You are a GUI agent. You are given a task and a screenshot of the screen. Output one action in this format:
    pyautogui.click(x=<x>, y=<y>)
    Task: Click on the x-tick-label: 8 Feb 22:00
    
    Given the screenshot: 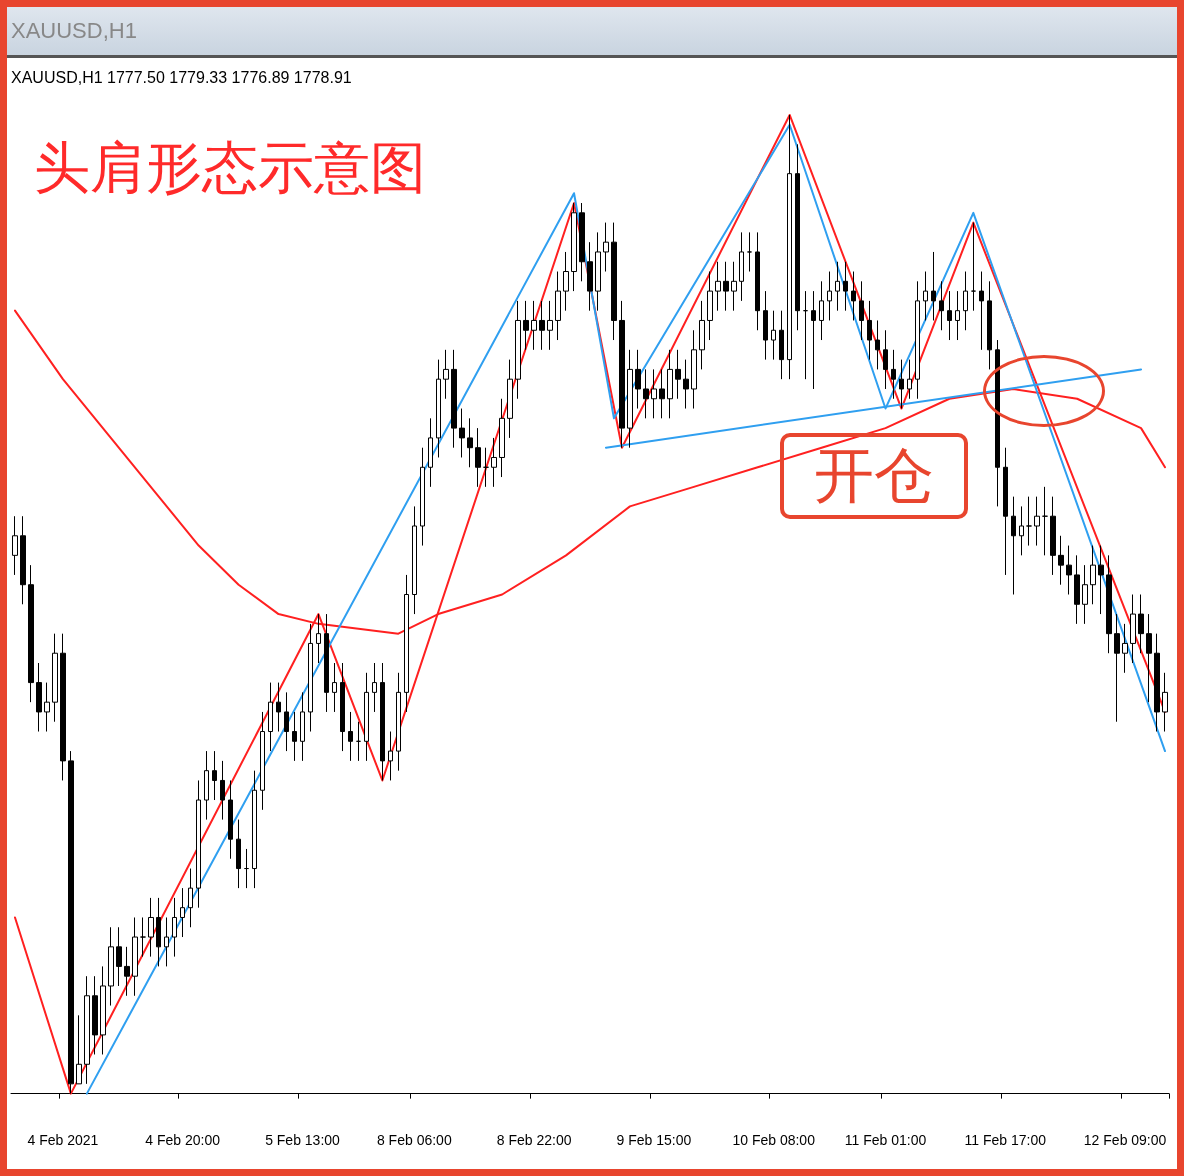 What is the action you would take?
    pyautogui.click(x=534, y=1140)
    